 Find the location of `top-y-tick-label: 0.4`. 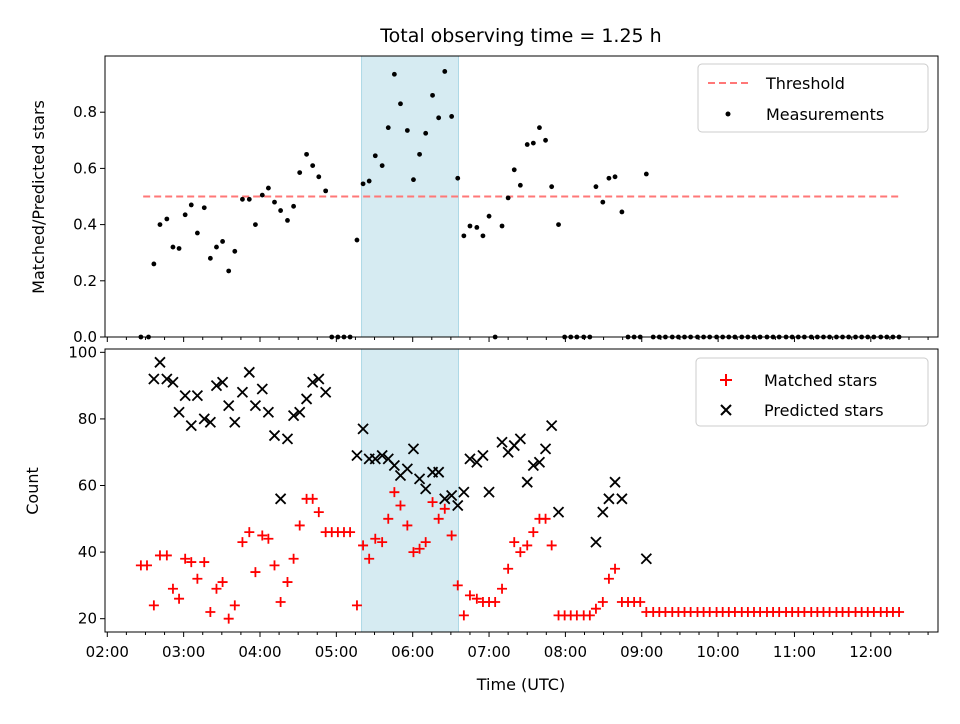

top-y-tick-label: 0.4 is located at coordinates (85, 225).